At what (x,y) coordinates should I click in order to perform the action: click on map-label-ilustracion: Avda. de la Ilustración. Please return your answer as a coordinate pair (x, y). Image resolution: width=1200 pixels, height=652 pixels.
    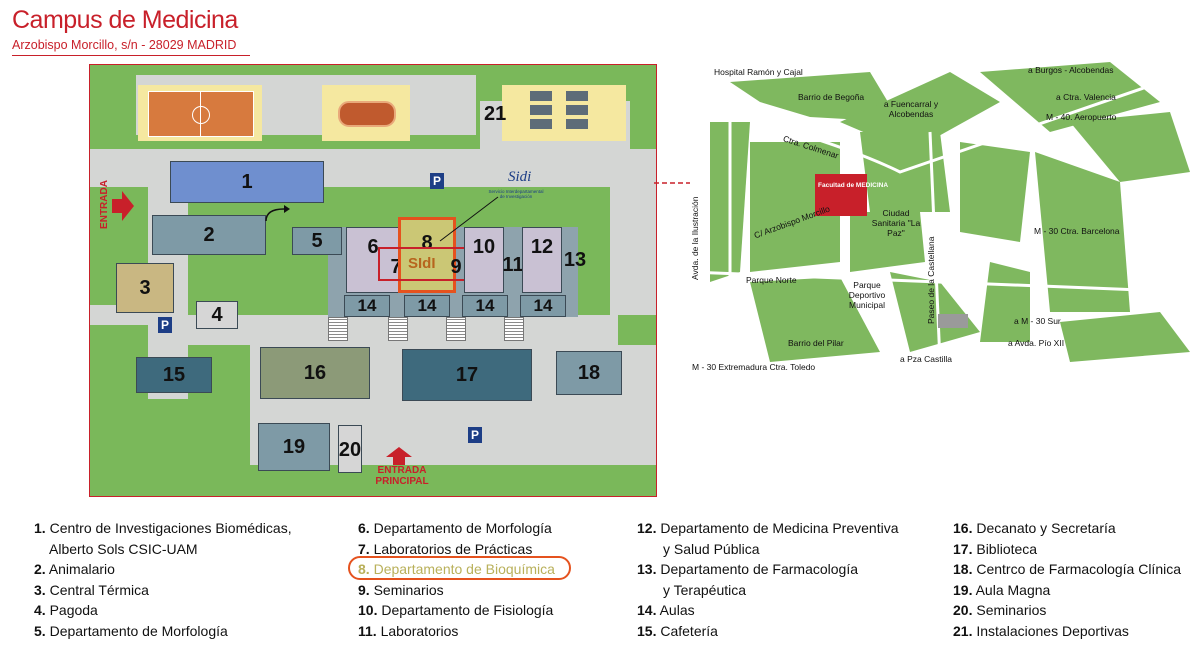
    Looking at the image, I should click on (695, 238).